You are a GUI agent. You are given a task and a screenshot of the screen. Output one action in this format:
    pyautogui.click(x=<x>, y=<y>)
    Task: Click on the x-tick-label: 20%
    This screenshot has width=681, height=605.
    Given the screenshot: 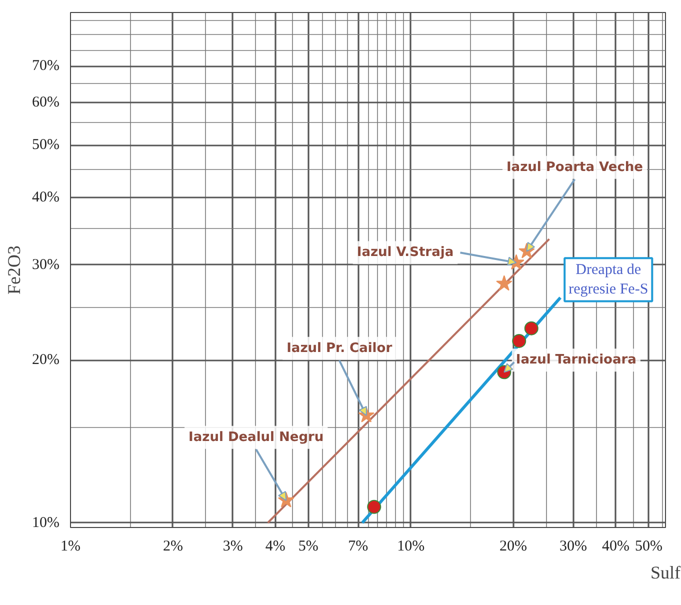 What is the action you would take?
    pyautogui.click(x=514, y=546)
    